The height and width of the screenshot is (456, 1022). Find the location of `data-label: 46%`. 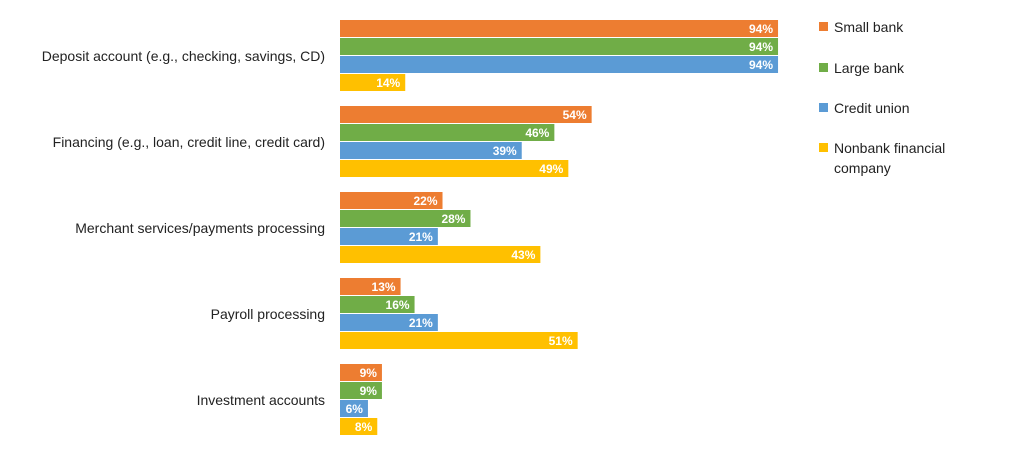

data-label: 46% is located at coordinates (537, 133).